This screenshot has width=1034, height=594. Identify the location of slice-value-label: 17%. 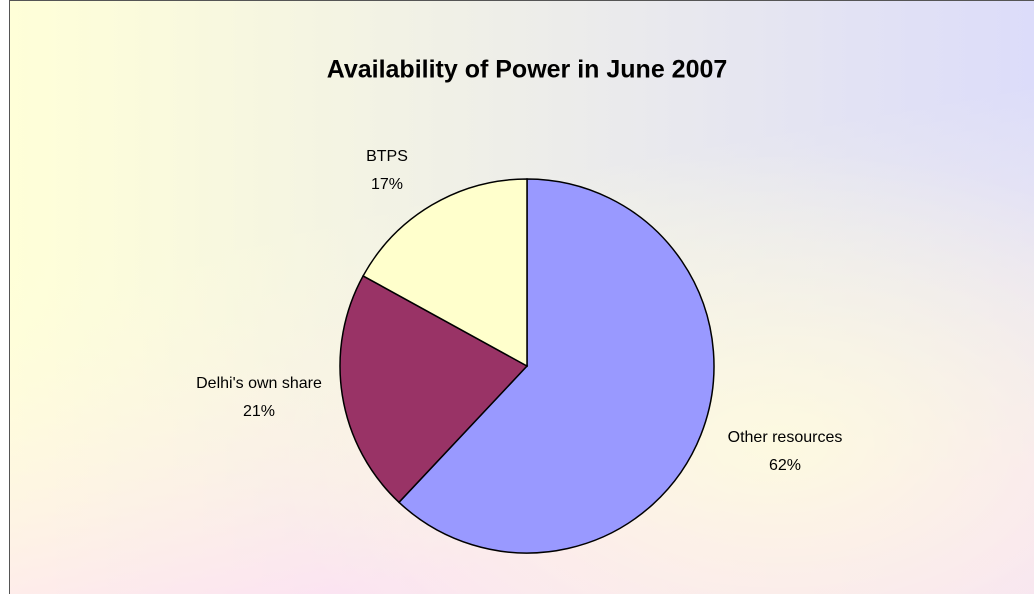
(387, 184).